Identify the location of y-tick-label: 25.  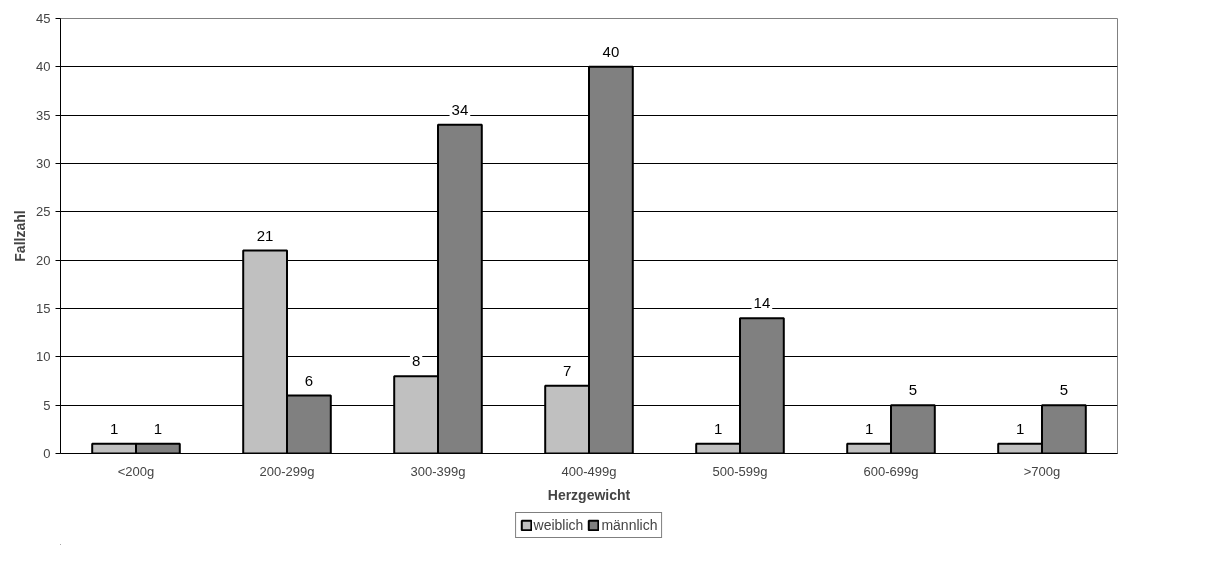
(43, 212).